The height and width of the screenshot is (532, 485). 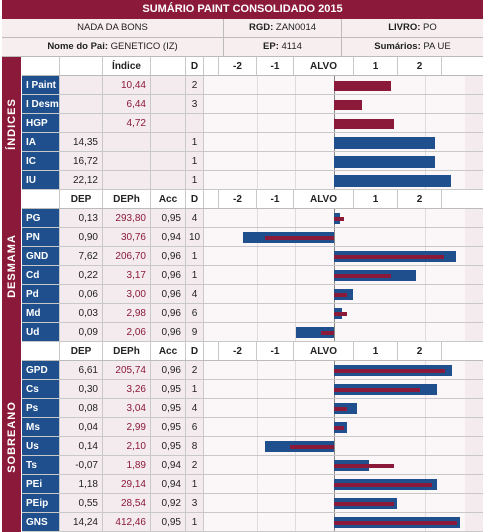 I want to click on page-title: SUMÁRIO PAINT CONSOLIDADO 2015, so click(x=242, y=9).